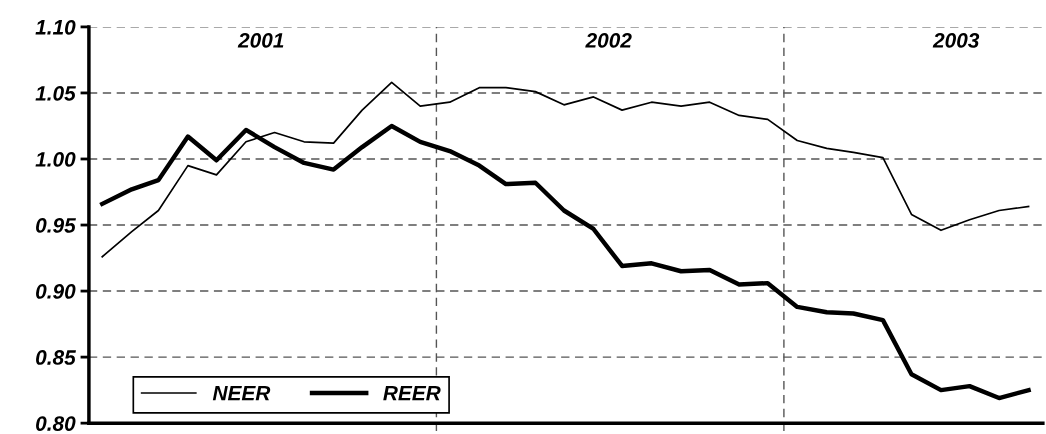 The width and height of the screenshot is (1046, 434). I want to click on y-tick-label: 0.95, so click(56, 225).